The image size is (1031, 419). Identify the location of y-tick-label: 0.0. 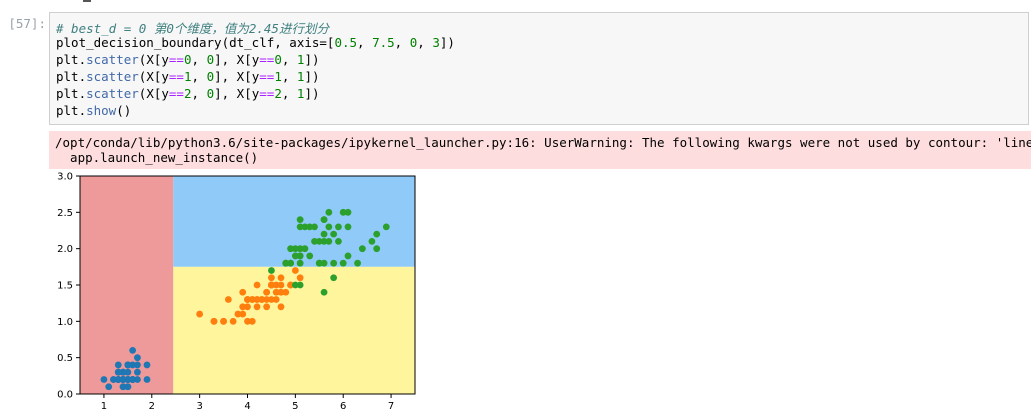
(65, 395).